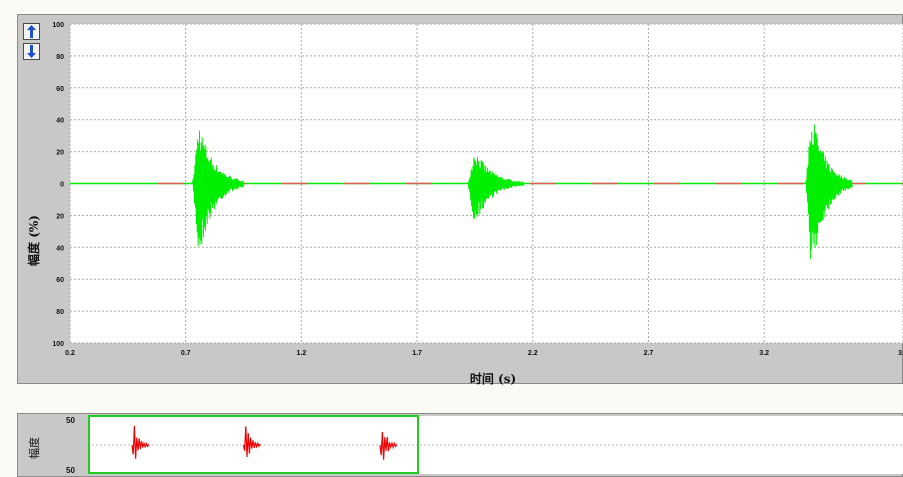  Describe the element at coordinates (900, 353) in the screenshot. I see `x-tick-label: 3.8` at that location.